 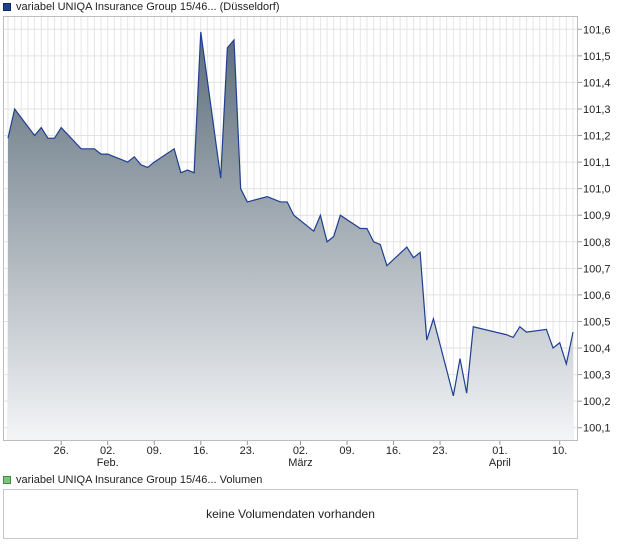 What do you see at coordinates (597, 429) in the screenshot?
I see `y-tick-label: 100,1` at bounding box center [597, 429].